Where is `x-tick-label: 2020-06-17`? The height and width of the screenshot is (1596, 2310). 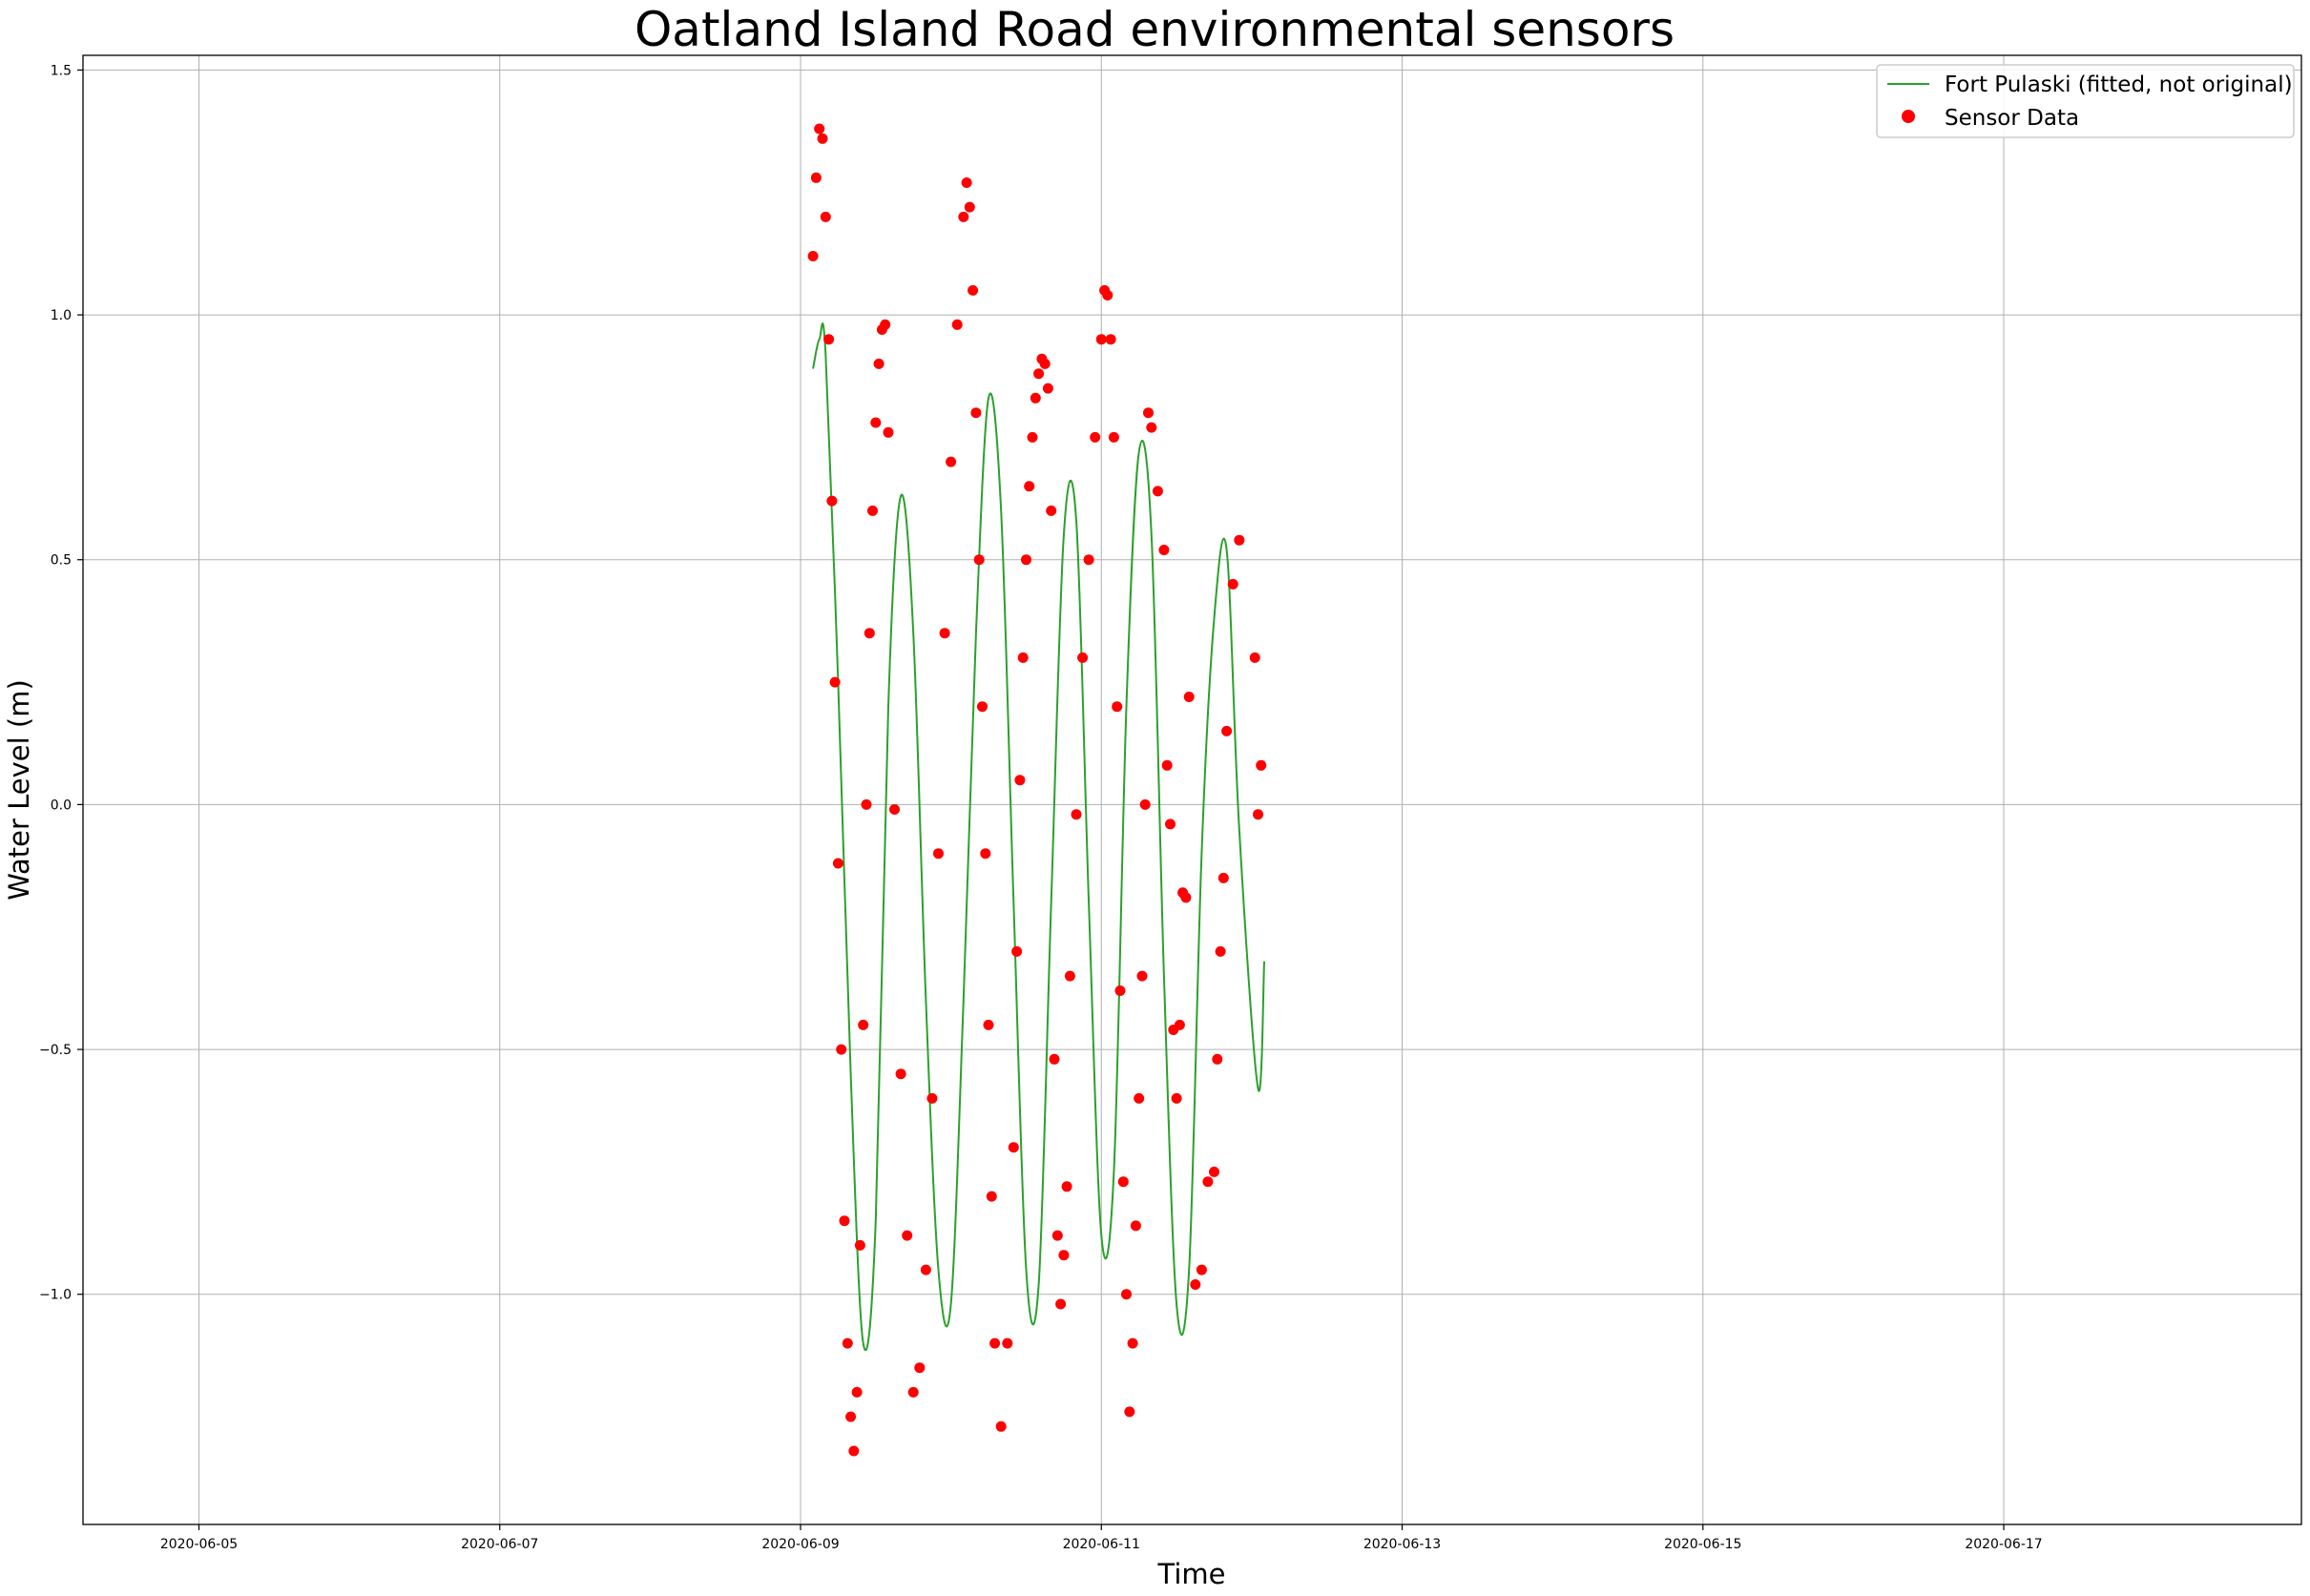
x-tick-label: 2020-06-17 is located at coordinates (2004, 1544).